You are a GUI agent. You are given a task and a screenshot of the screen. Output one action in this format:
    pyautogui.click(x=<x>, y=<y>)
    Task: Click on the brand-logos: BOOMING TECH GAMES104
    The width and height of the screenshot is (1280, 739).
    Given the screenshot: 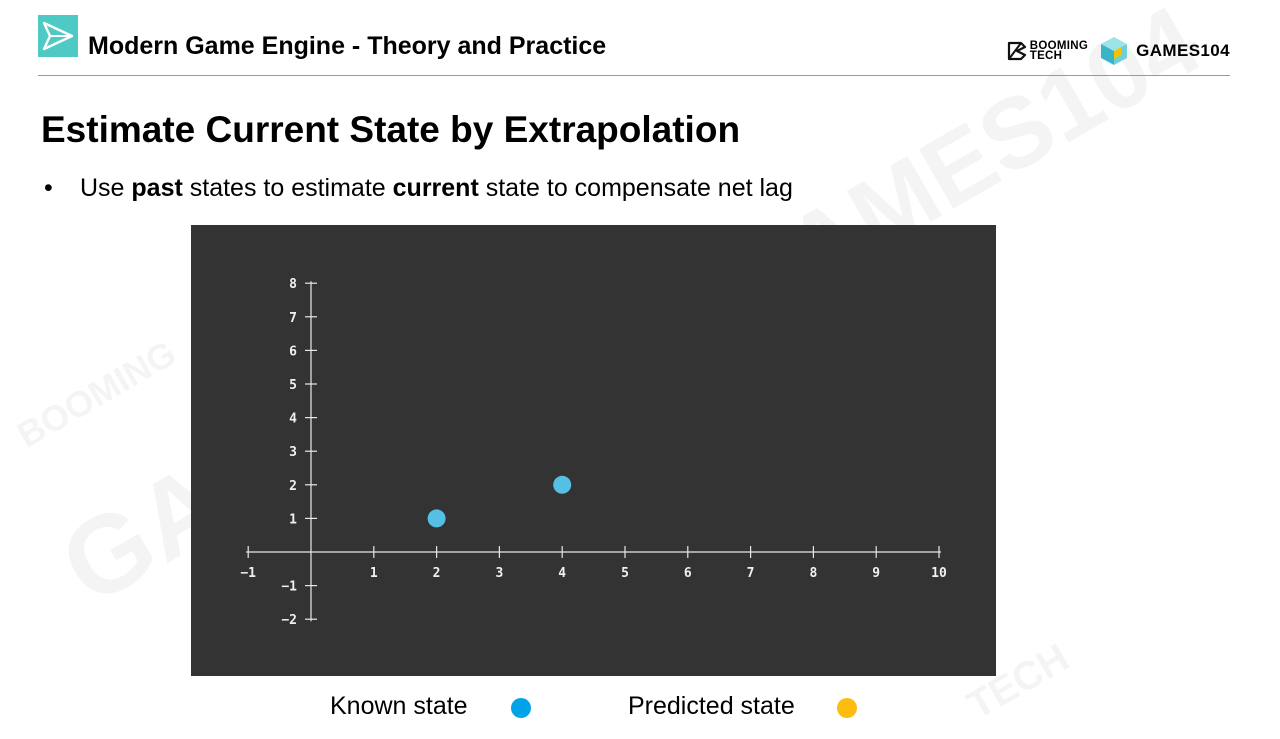 What is the action you would take?
    pyautogui.click(x=1118, y=51)
    